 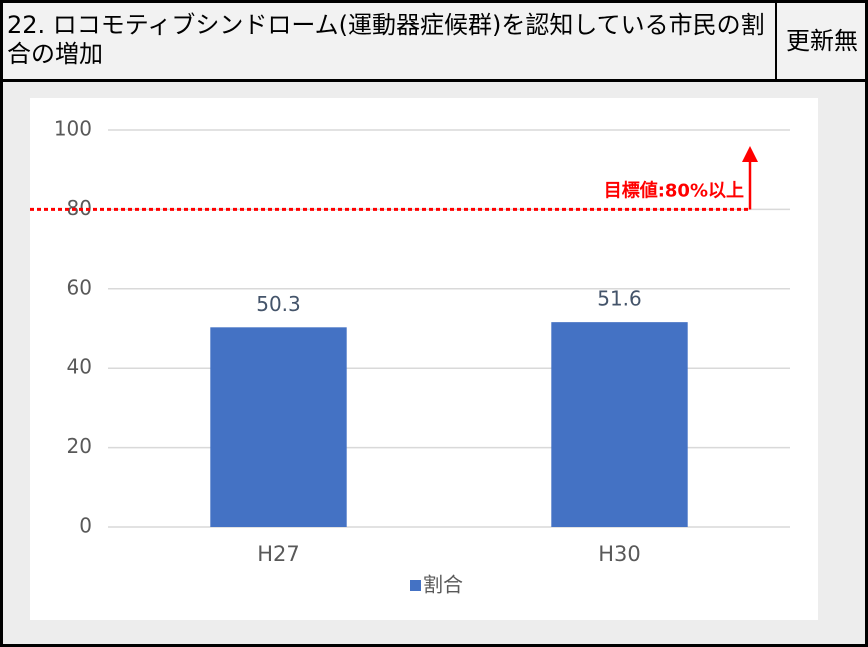 I want to click on y-tick-label: 40, so click(x=79, y=367).